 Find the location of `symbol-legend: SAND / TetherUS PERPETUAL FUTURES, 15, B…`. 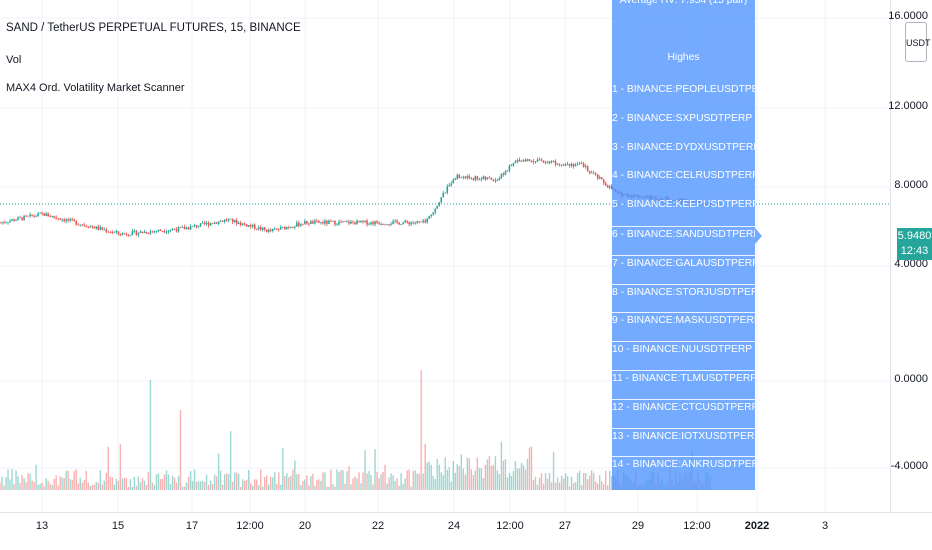

symbol-legend: SAND / TetherUS PERPETUAL FUTURES, 15, B… is located at coordinates (153, 28).